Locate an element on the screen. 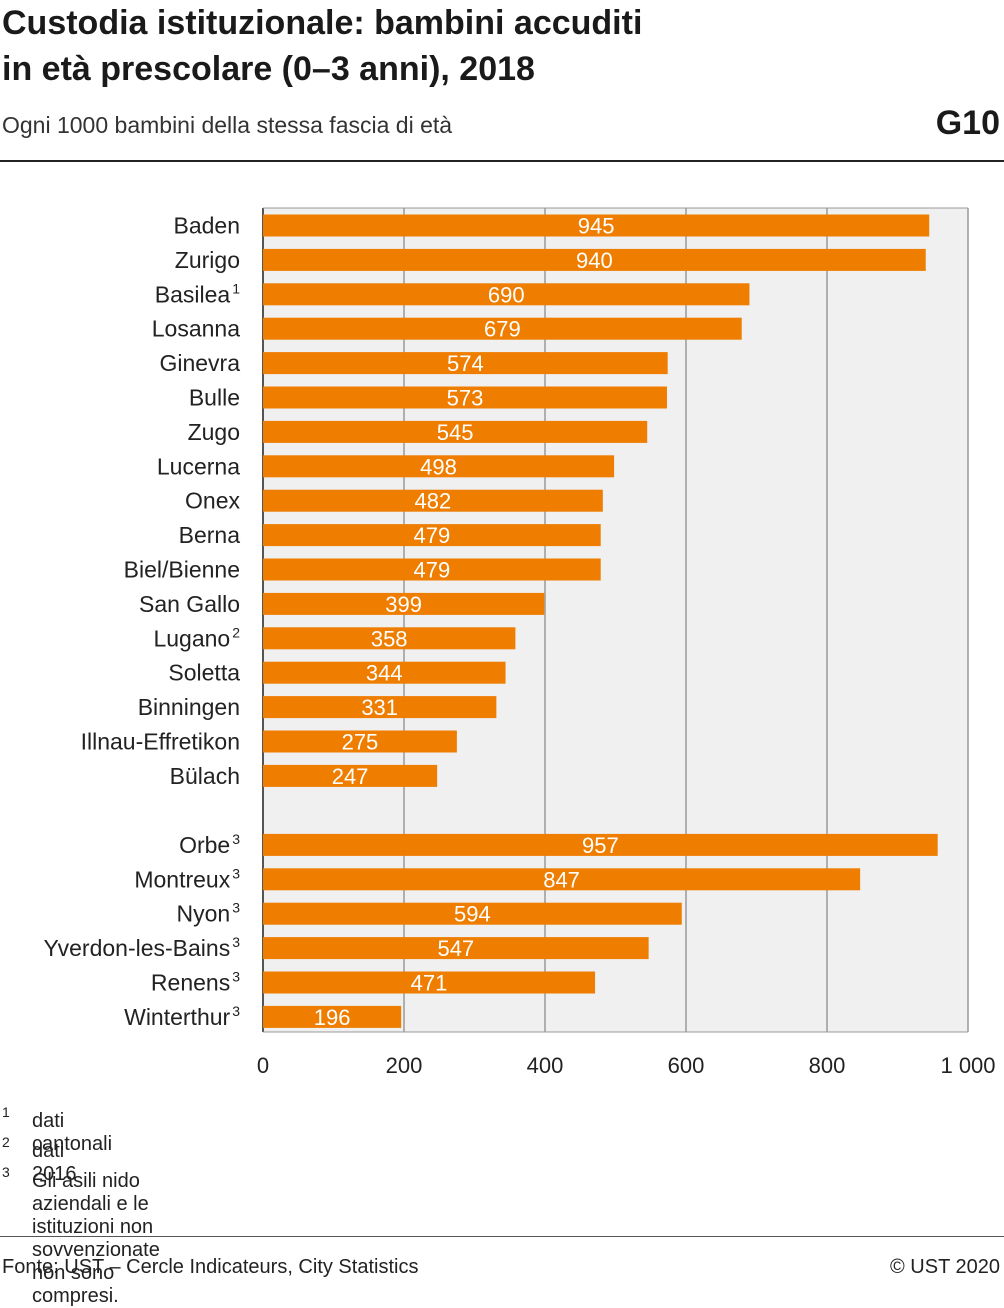 The width and height of the screenshot is (1004, 1308). bar-value-label: 471 is located at coordinates (429, 983).